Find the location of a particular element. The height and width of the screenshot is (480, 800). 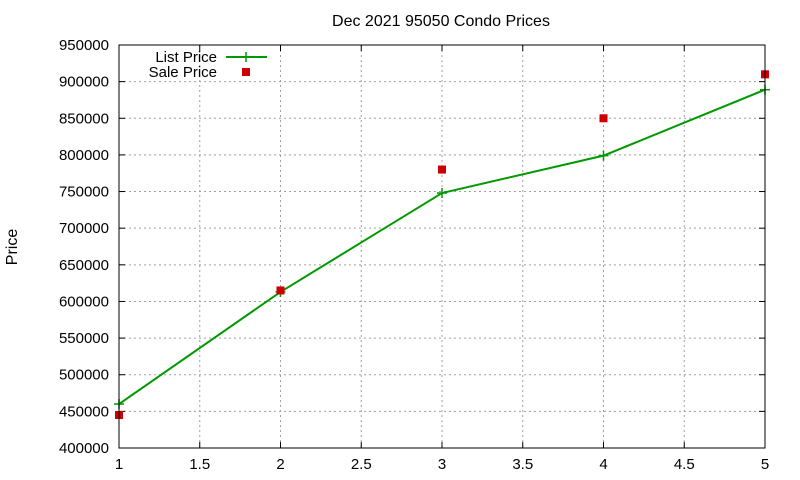

y-tick-label: 800000 is located at coordinates (84, 155).